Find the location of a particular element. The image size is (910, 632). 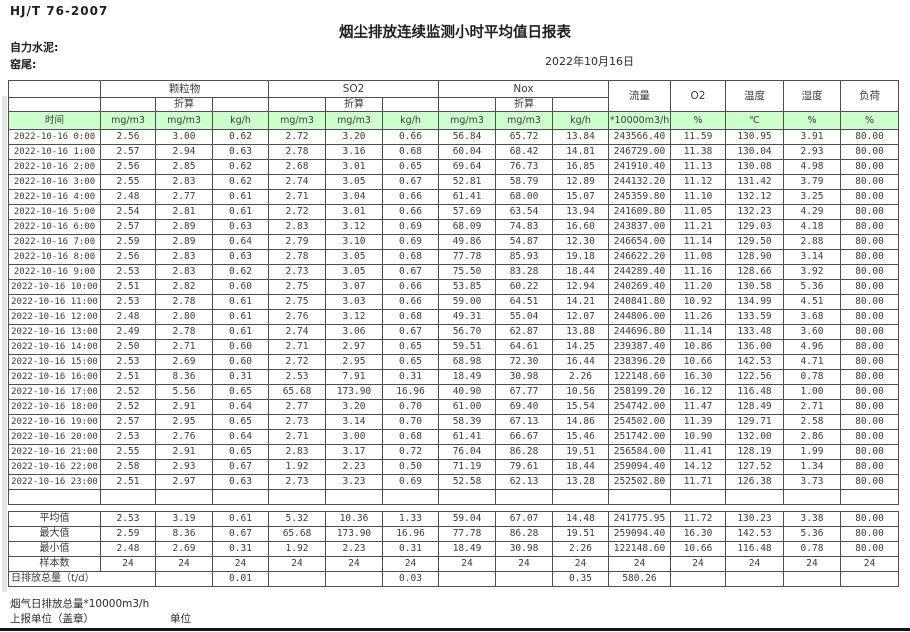

value-cell: 2.95 is located at coordinates (354, 362).